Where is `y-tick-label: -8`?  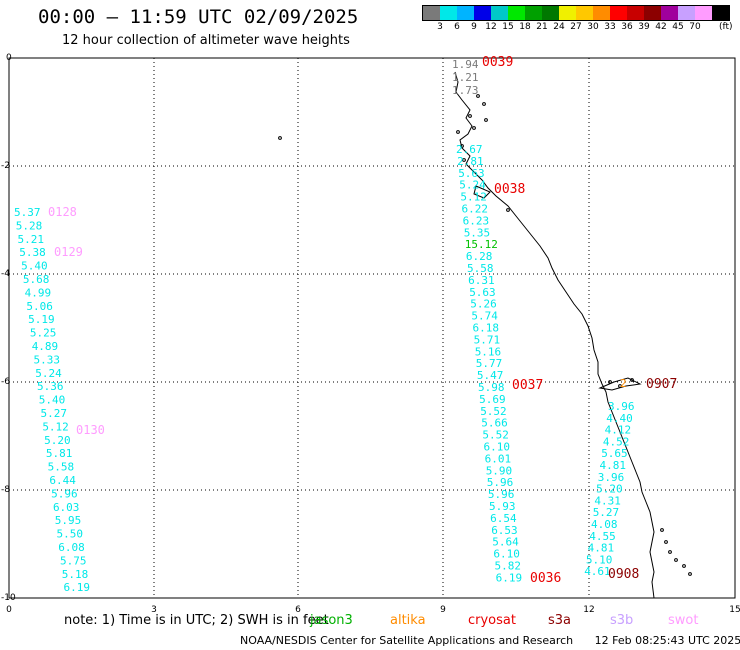
y-tick-label: -8 is located at coordinates (5, 490).